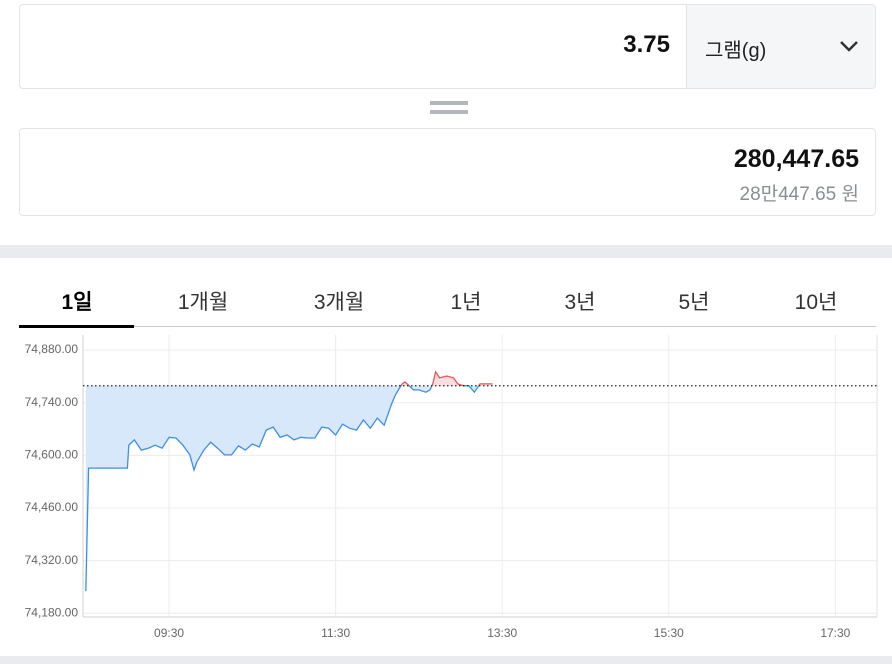  What do you see at coordinates (52, 402) in the screenshot?
I see `y-tick-label: 74,740.00` at bounding box center [52, 402].